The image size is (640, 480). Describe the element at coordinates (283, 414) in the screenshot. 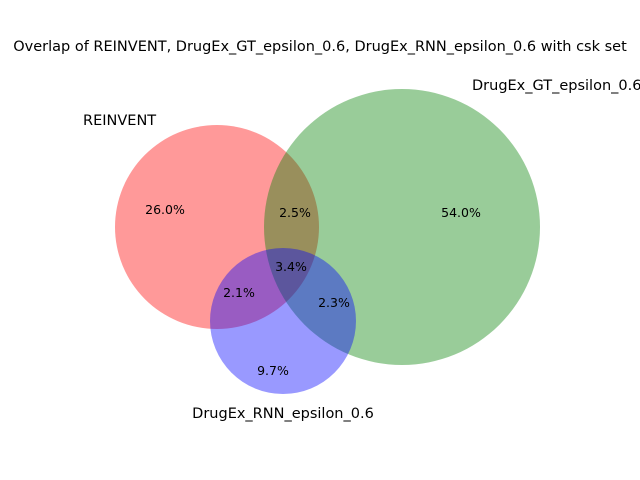

I see `set-label-drugex-rnn: DrugEx_RNN_epsilon_0.6` at that location.